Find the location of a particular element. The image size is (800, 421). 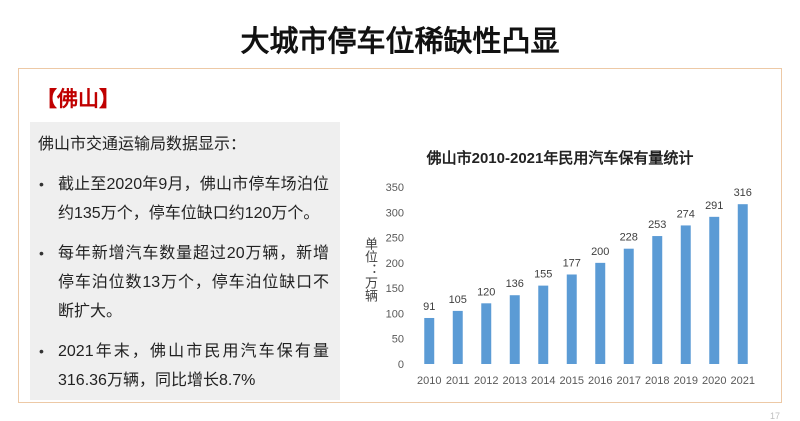

bar-value-label: 120 is located at coordinates (486, 292).